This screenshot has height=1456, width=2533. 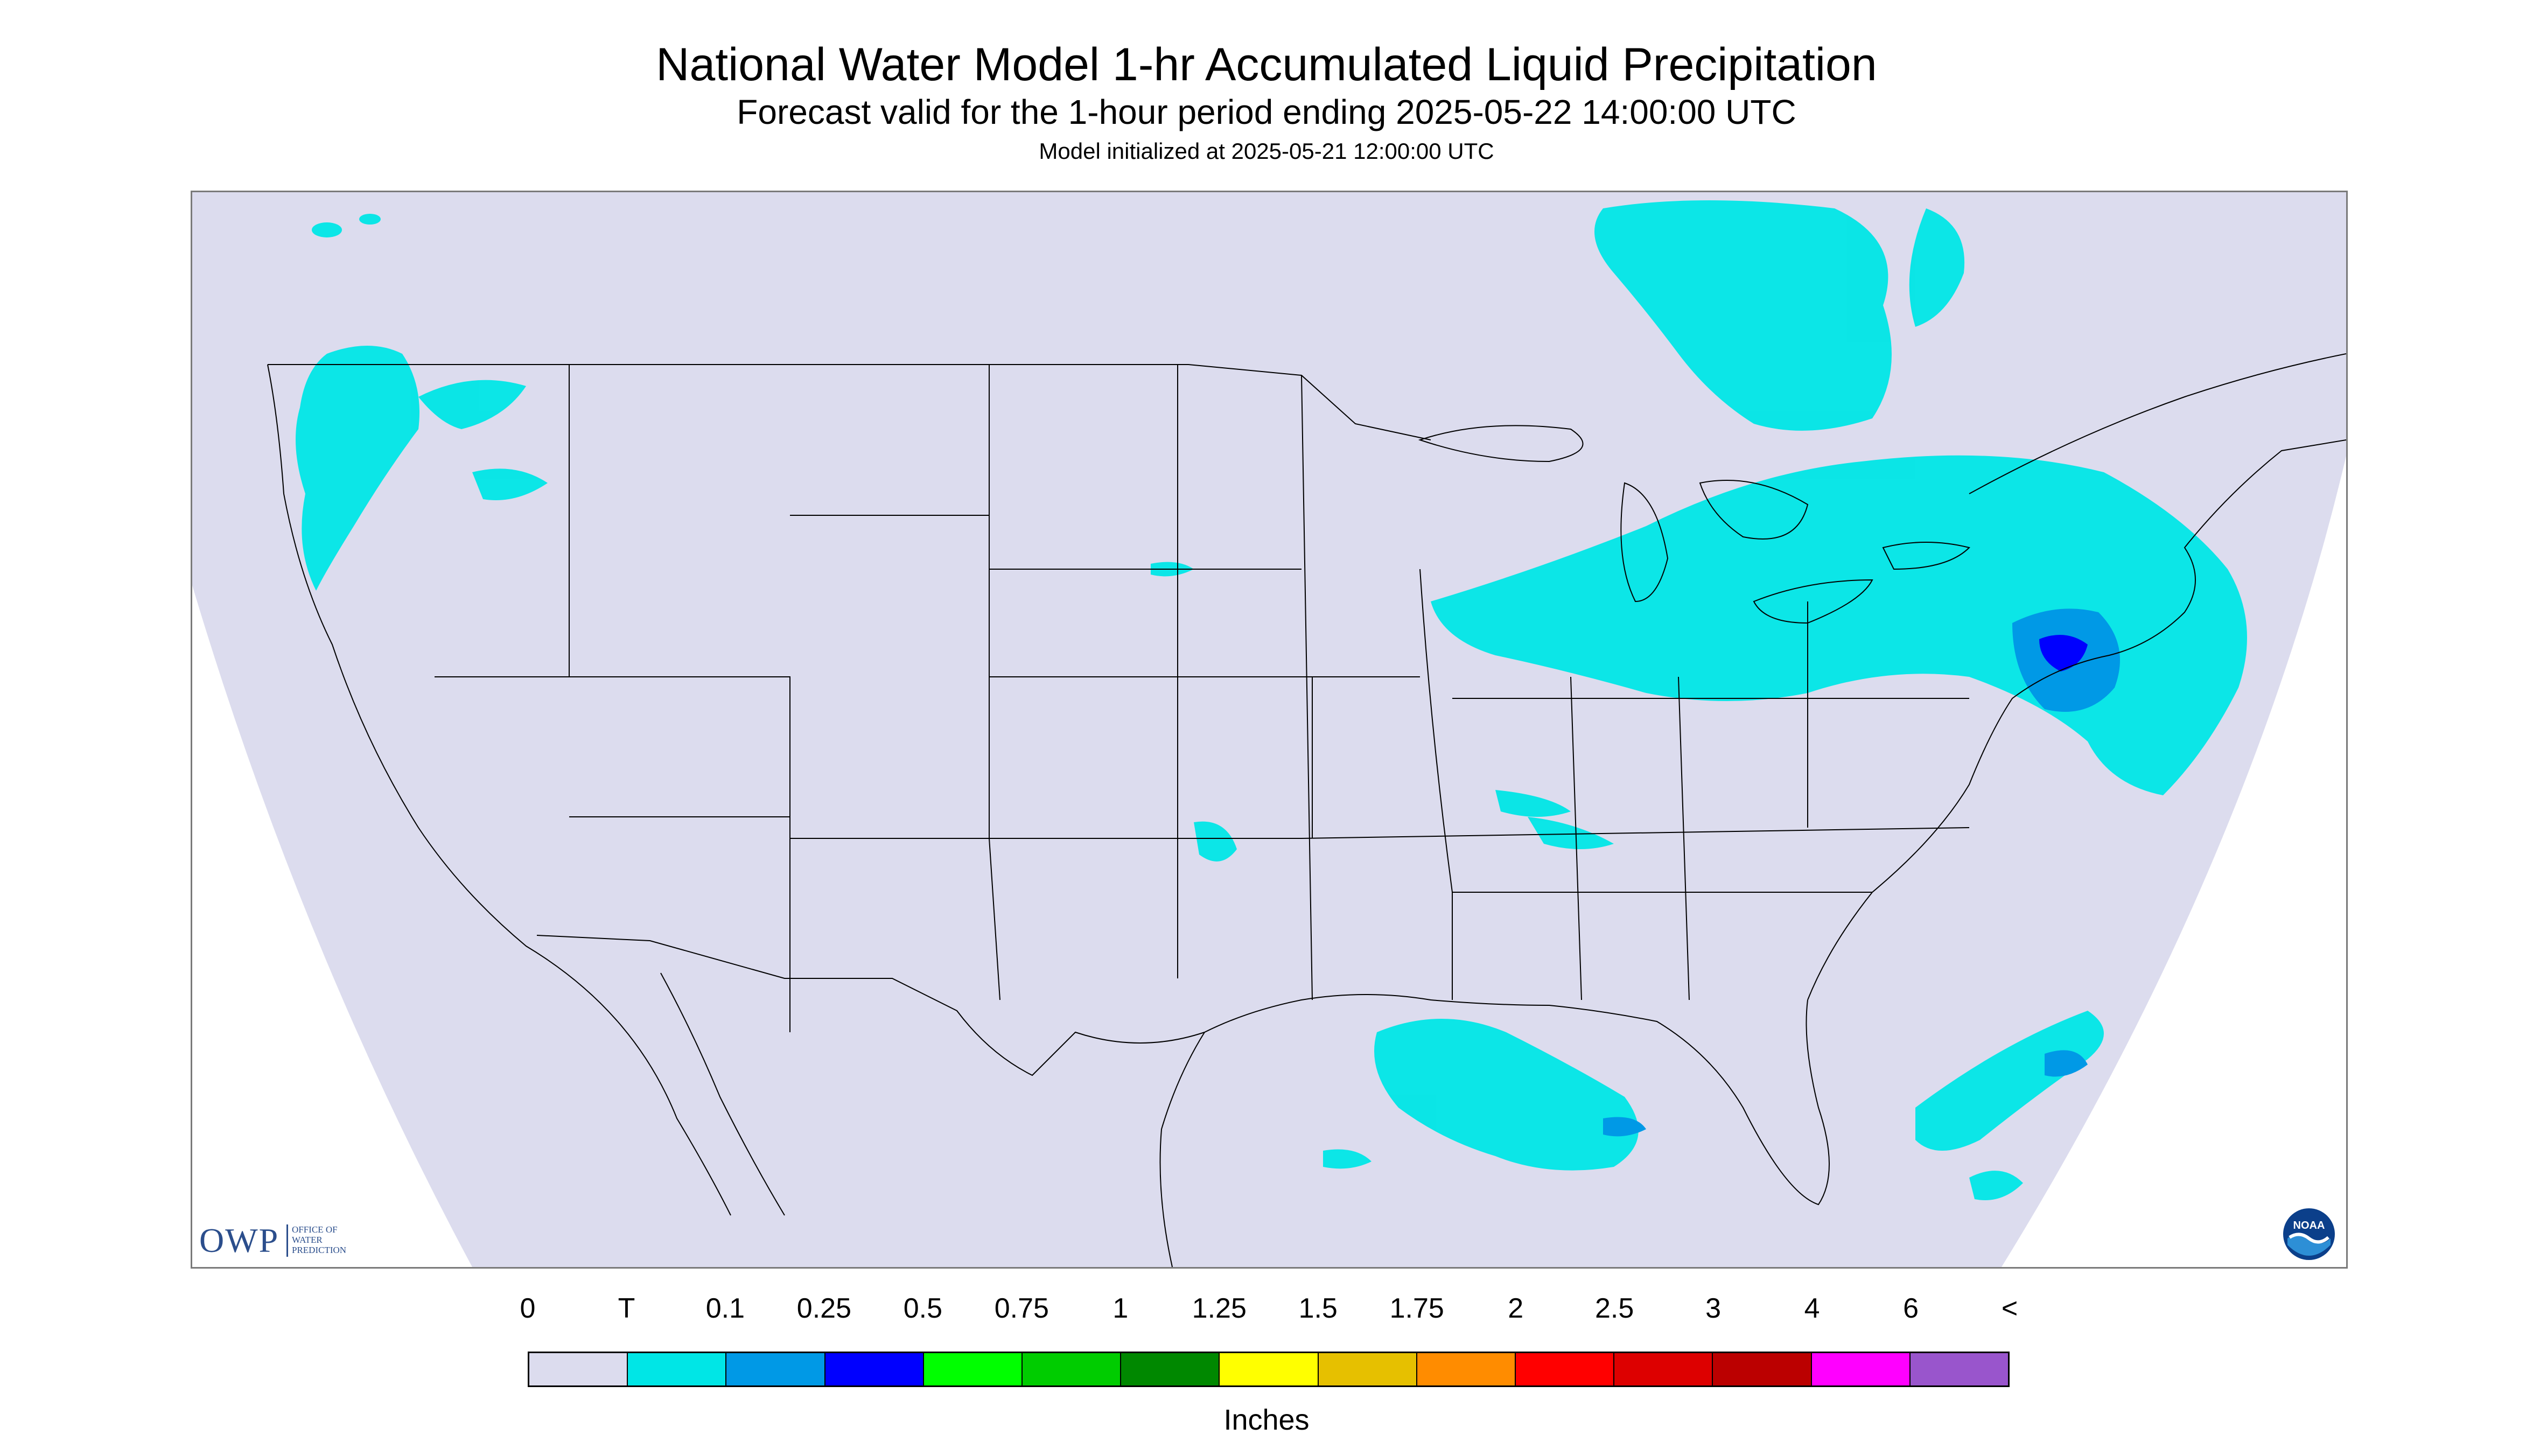 I want to click on owp-logo-line-3: PREDICTION, so click(x=319, y=1250).